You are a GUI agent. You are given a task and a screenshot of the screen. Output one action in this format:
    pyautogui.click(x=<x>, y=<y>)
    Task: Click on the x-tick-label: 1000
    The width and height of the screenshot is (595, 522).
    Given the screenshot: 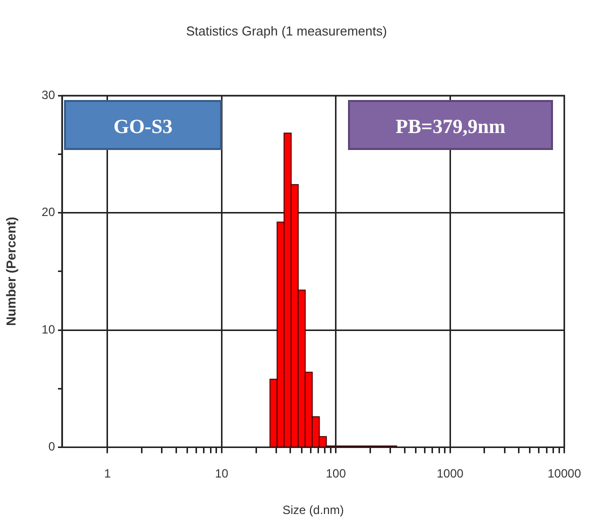 What is the action you would take?
    pyautogui.click(x=450, y=473)
    